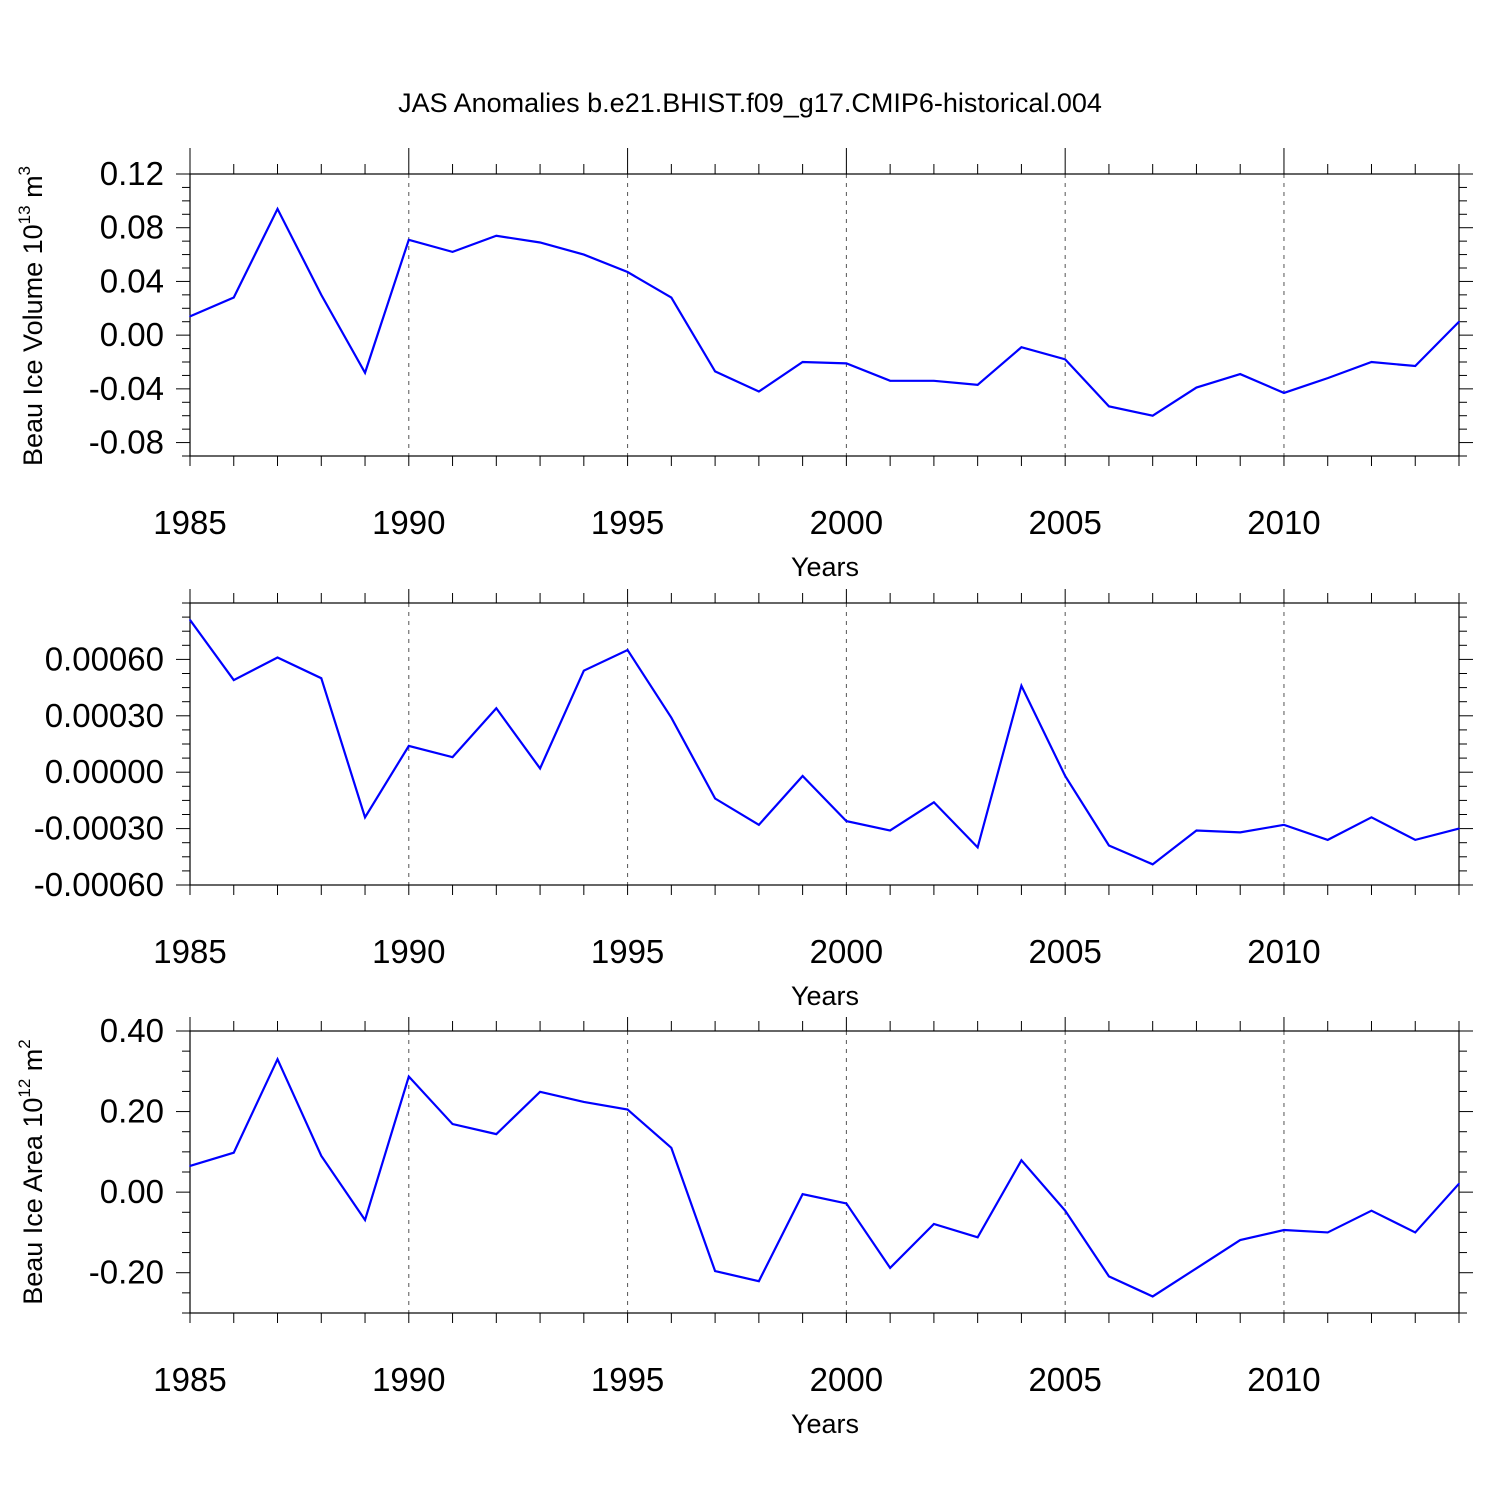 Image resolution: width=1500 pixels, height=1500 pixels. What do you see at coordinates (33, 345) in the screenshot?
I see `y-axis-title-base: Beau Ice Volume 10` at bounding box center [33, 345].